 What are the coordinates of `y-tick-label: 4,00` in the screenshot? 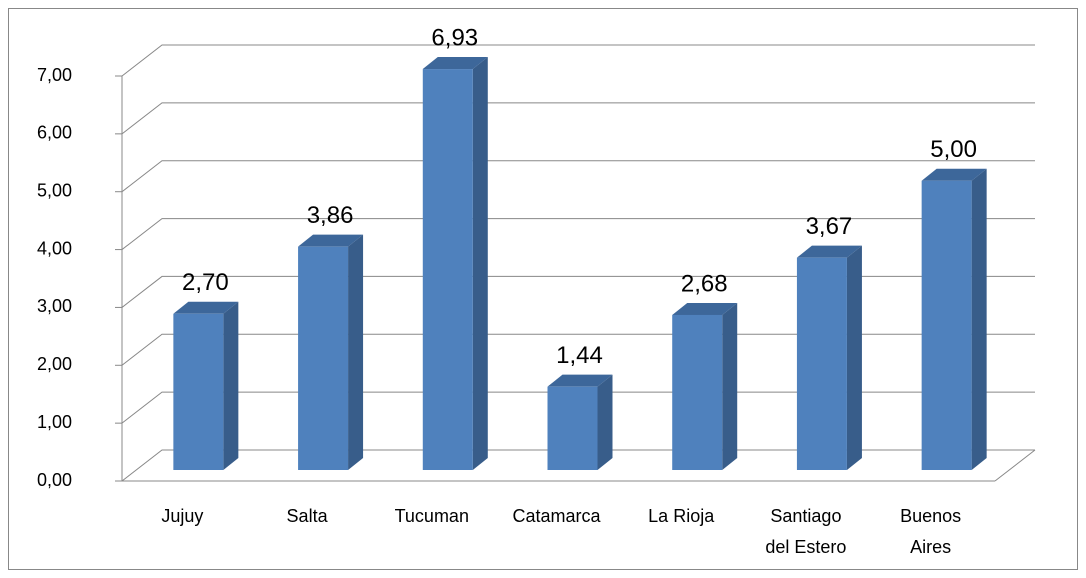 It's located at (54, 248).